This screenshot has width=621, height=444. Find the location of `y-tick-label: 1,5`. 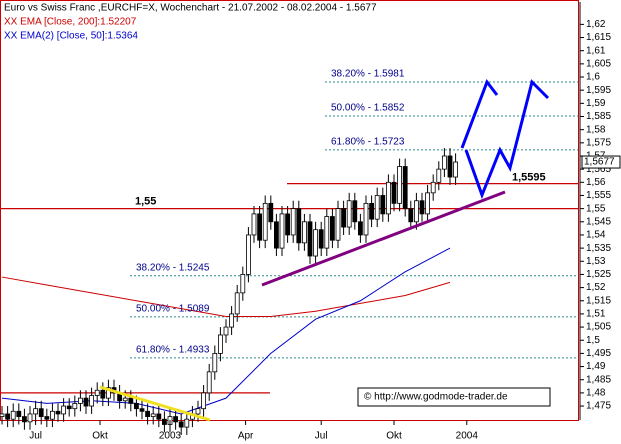

y-tick-label: 1,5 is located at coordinates (593, 340).